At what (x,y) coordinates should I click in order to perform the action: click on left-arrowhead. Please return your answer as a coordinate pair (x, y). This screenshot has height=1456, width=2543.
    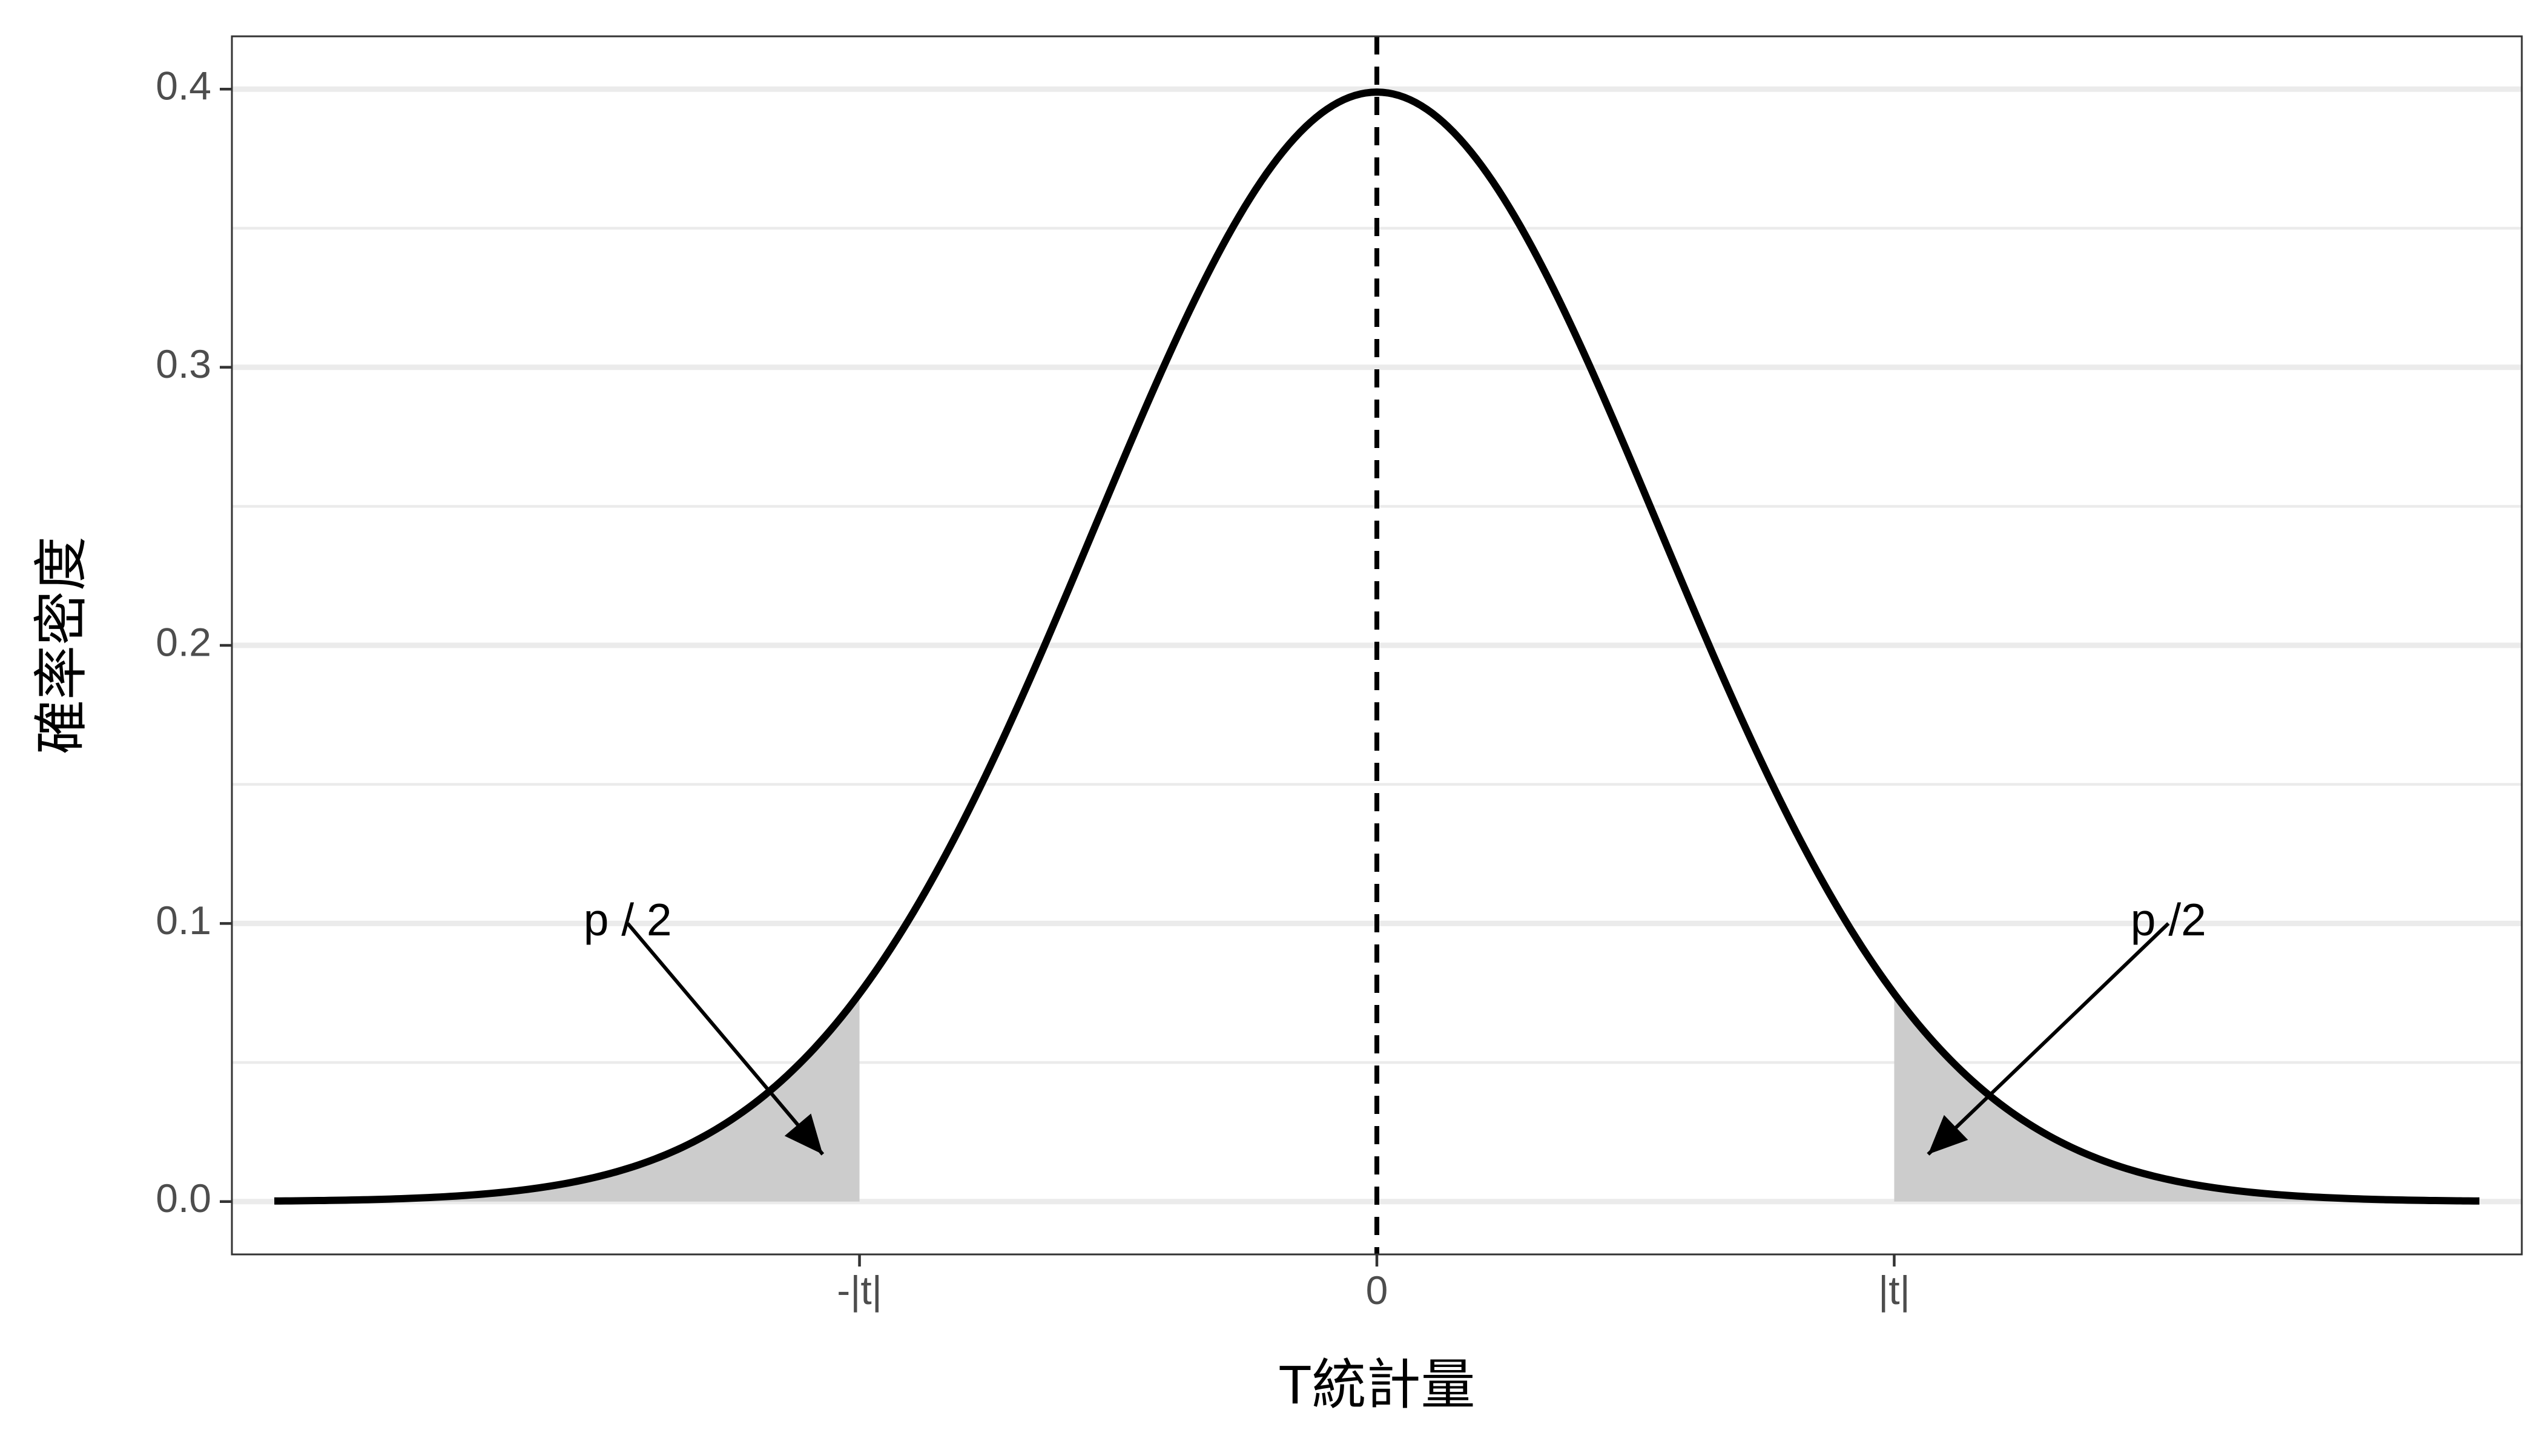
    Looking at the image, I should click on (804, 1134).